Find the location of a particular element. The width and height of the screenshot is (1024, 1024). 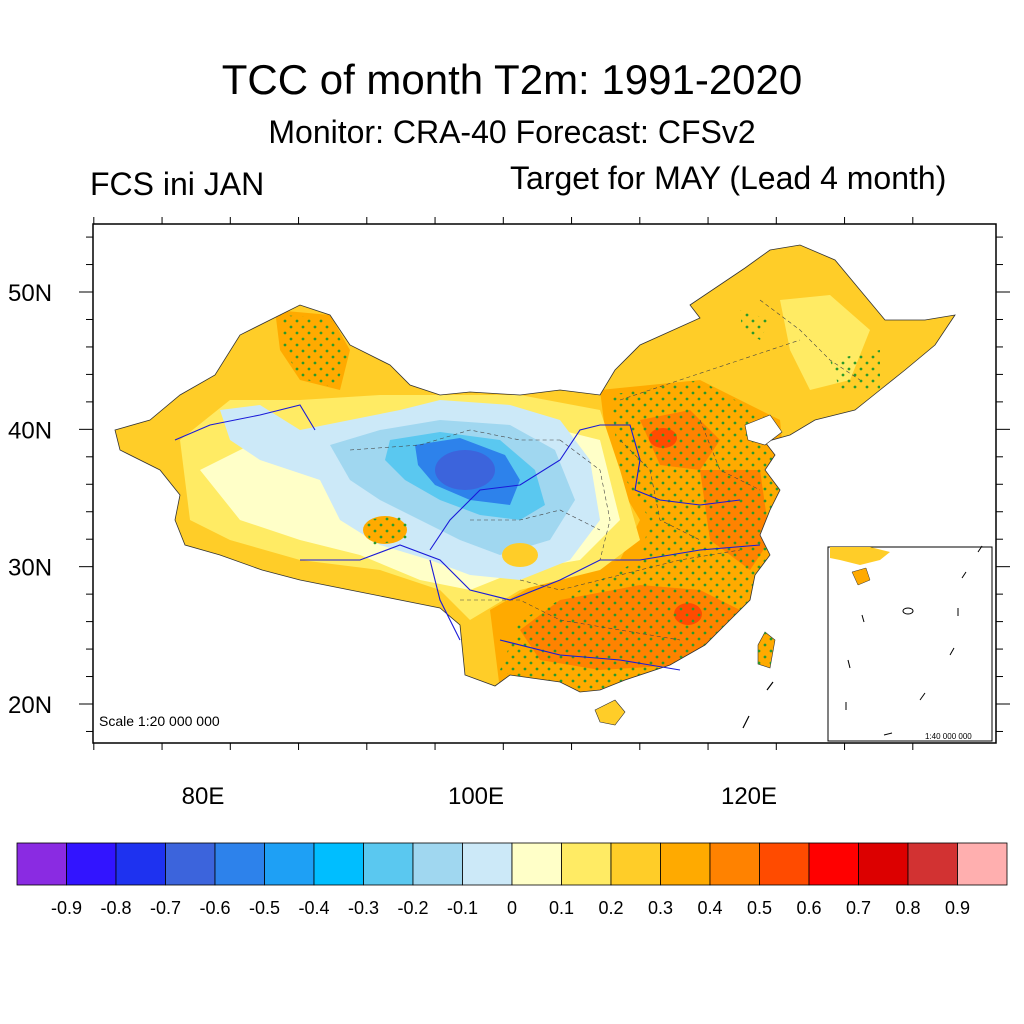

field-deep-blue is located at coordinates (465, 470).